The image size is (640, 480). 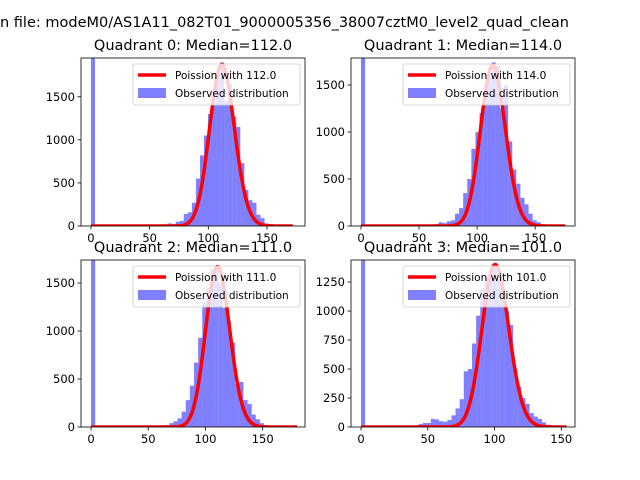 I want to click on legend: Poission with 111.0 Observed distribution, so click(x=216, y=286).